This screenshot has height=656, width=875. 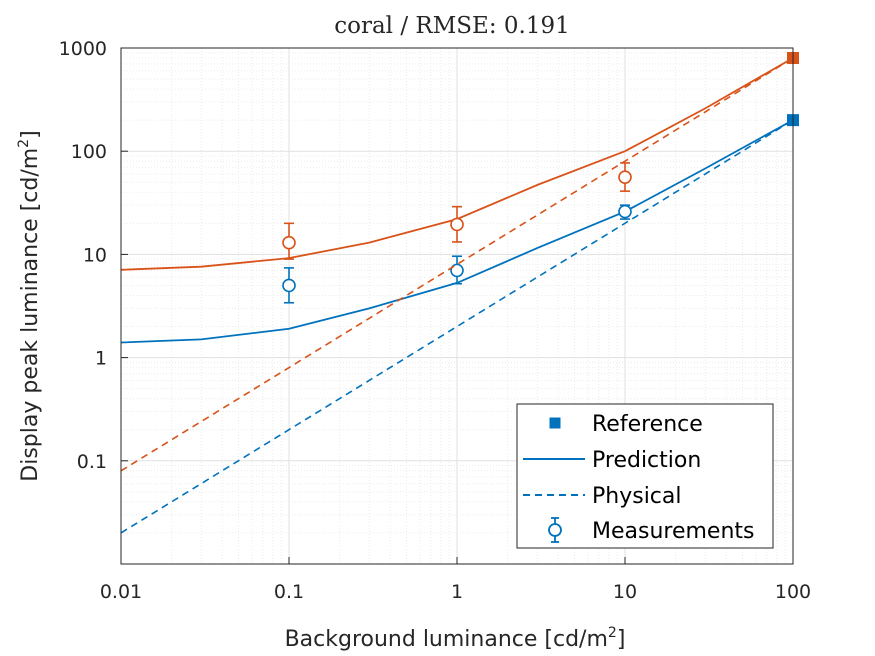 What do you see at coordinates (89, 152) in the screenshot?
I see `y-tick-label: 100` at bounding box center [89, 152].